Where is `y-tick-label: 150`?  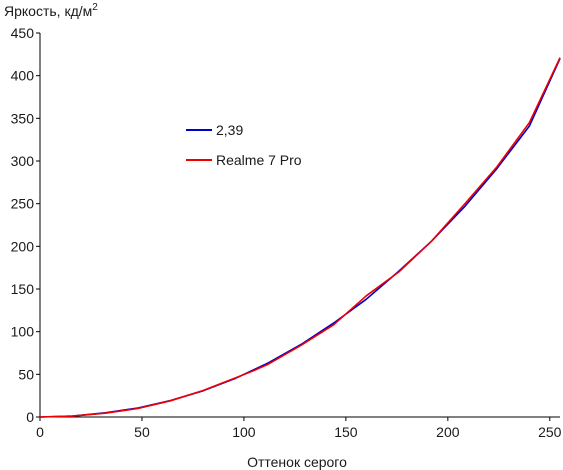 y-tick-label: 150 is located at coordinates (23, 289).